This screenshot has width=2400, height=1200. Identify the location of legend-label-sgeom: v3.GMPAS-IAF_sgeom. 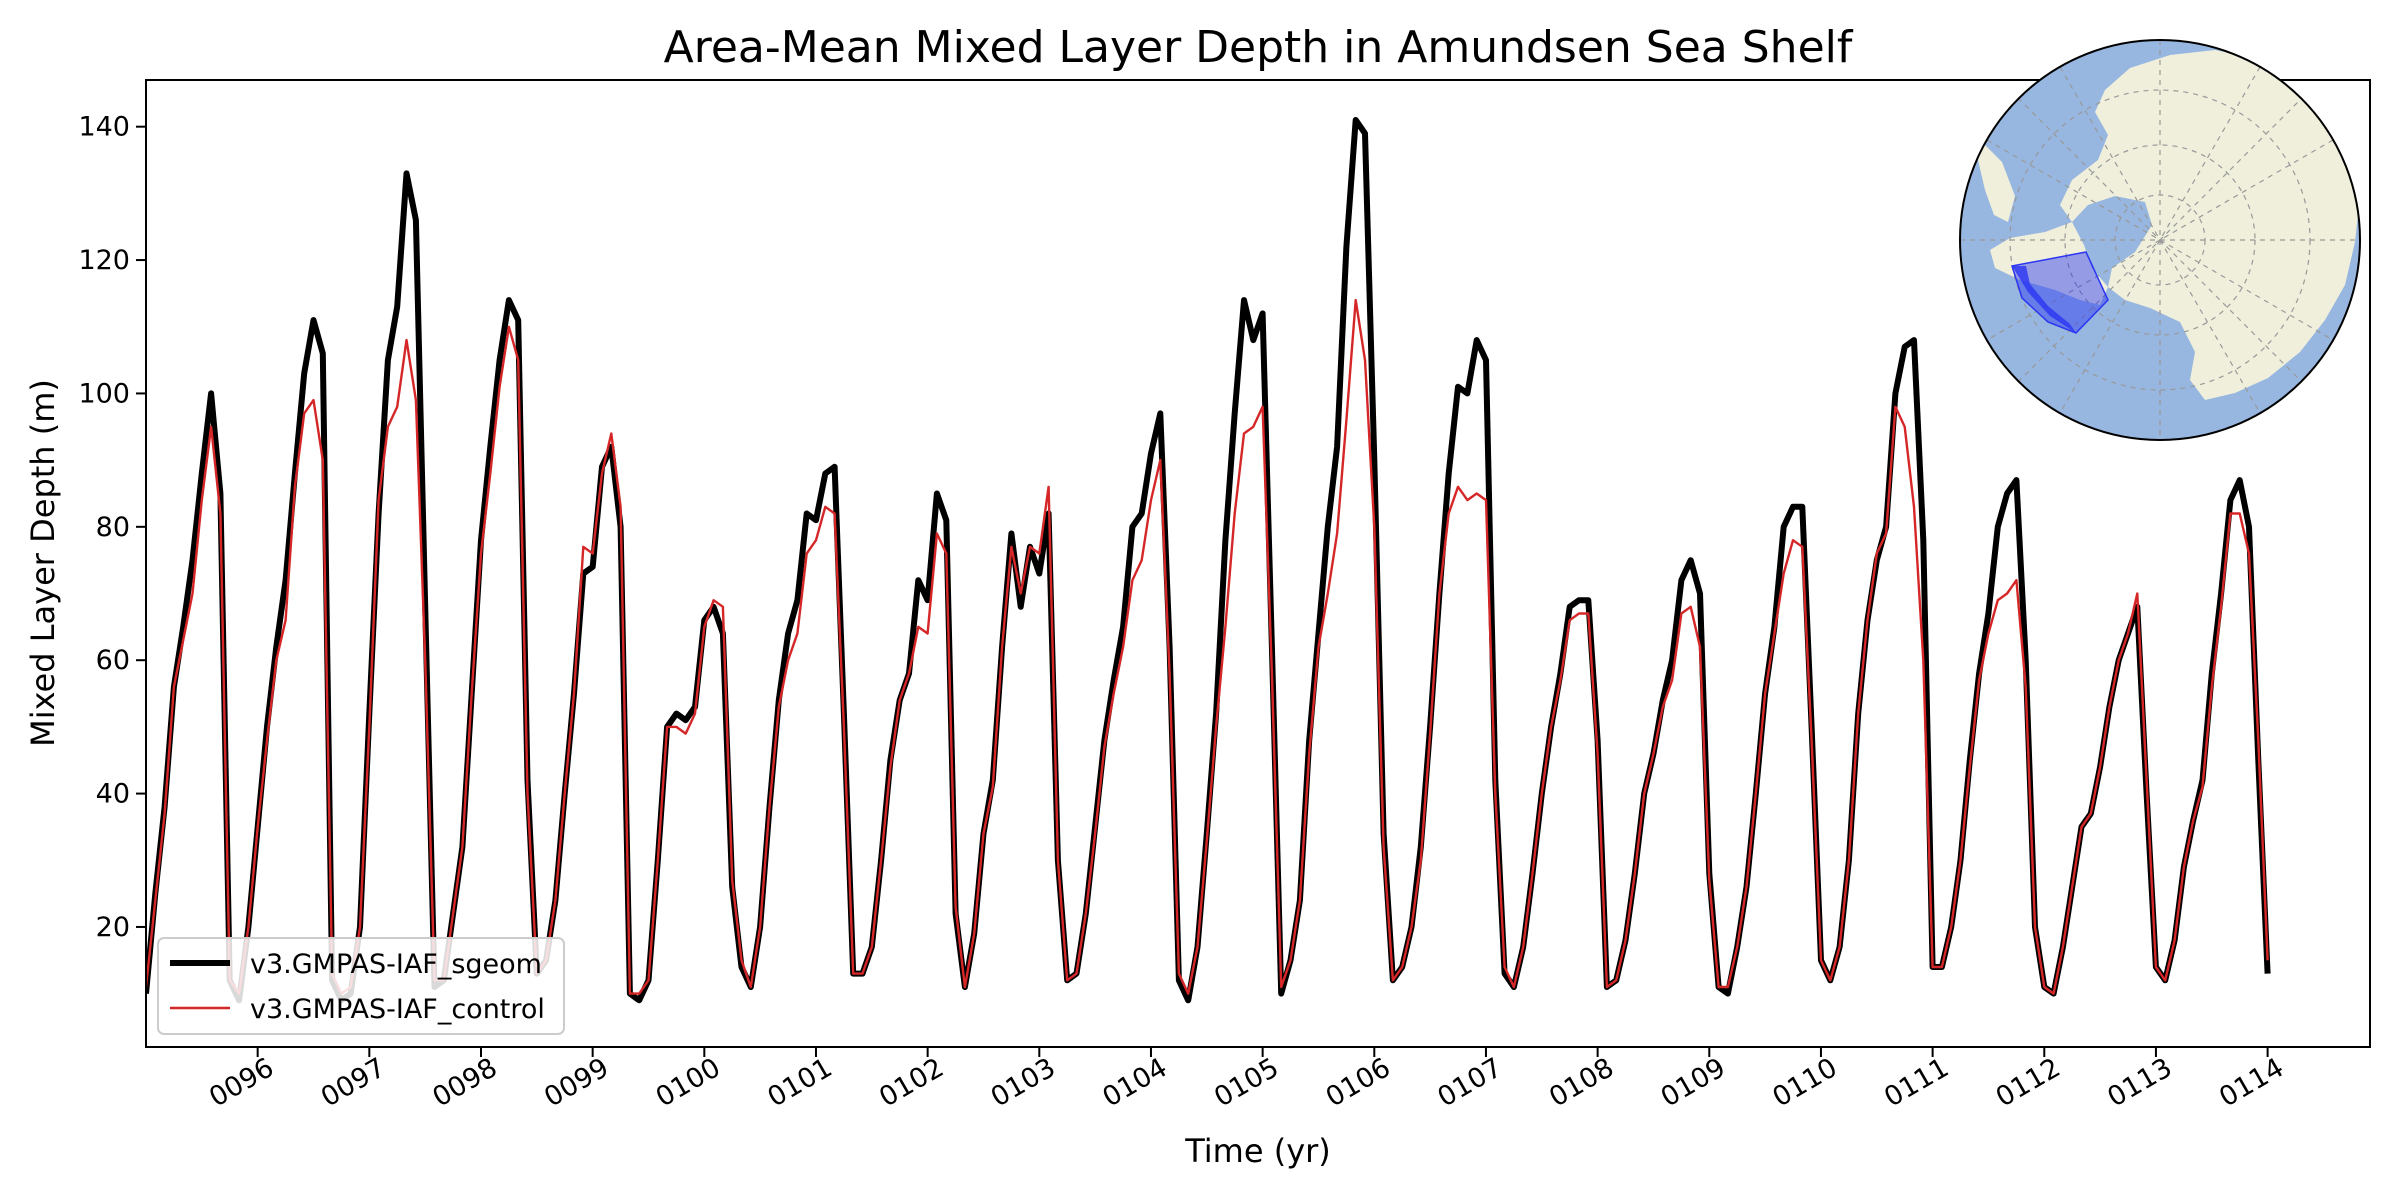
(396, 964).